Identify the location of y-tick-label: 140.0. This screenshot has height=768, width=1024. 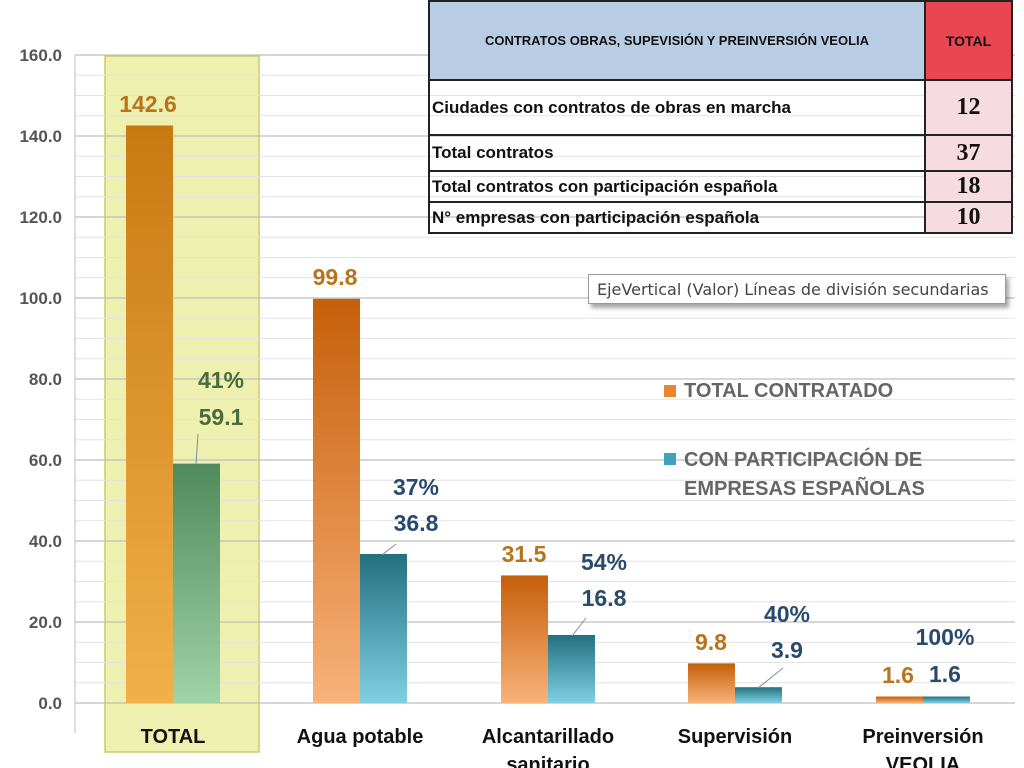
(40, 136).